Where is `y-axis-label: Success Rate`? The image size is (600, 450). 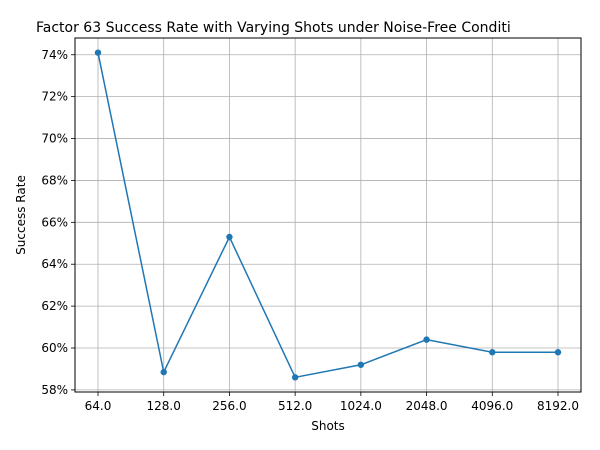 y-axis-label: Success Rate is located at coordinates (21, 215).